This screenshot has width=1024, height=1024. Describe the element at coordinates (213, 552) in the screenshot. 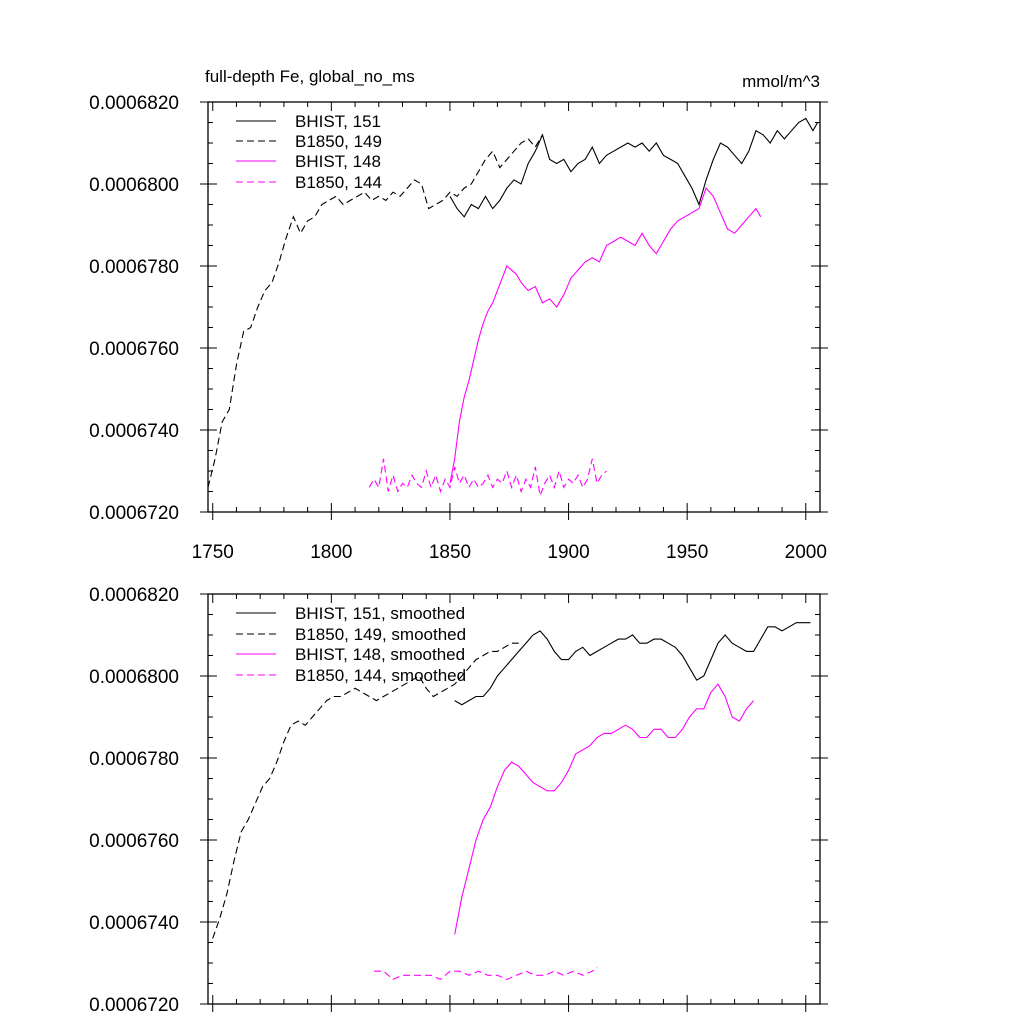

I see `x-tick-label: 1750` at that location.